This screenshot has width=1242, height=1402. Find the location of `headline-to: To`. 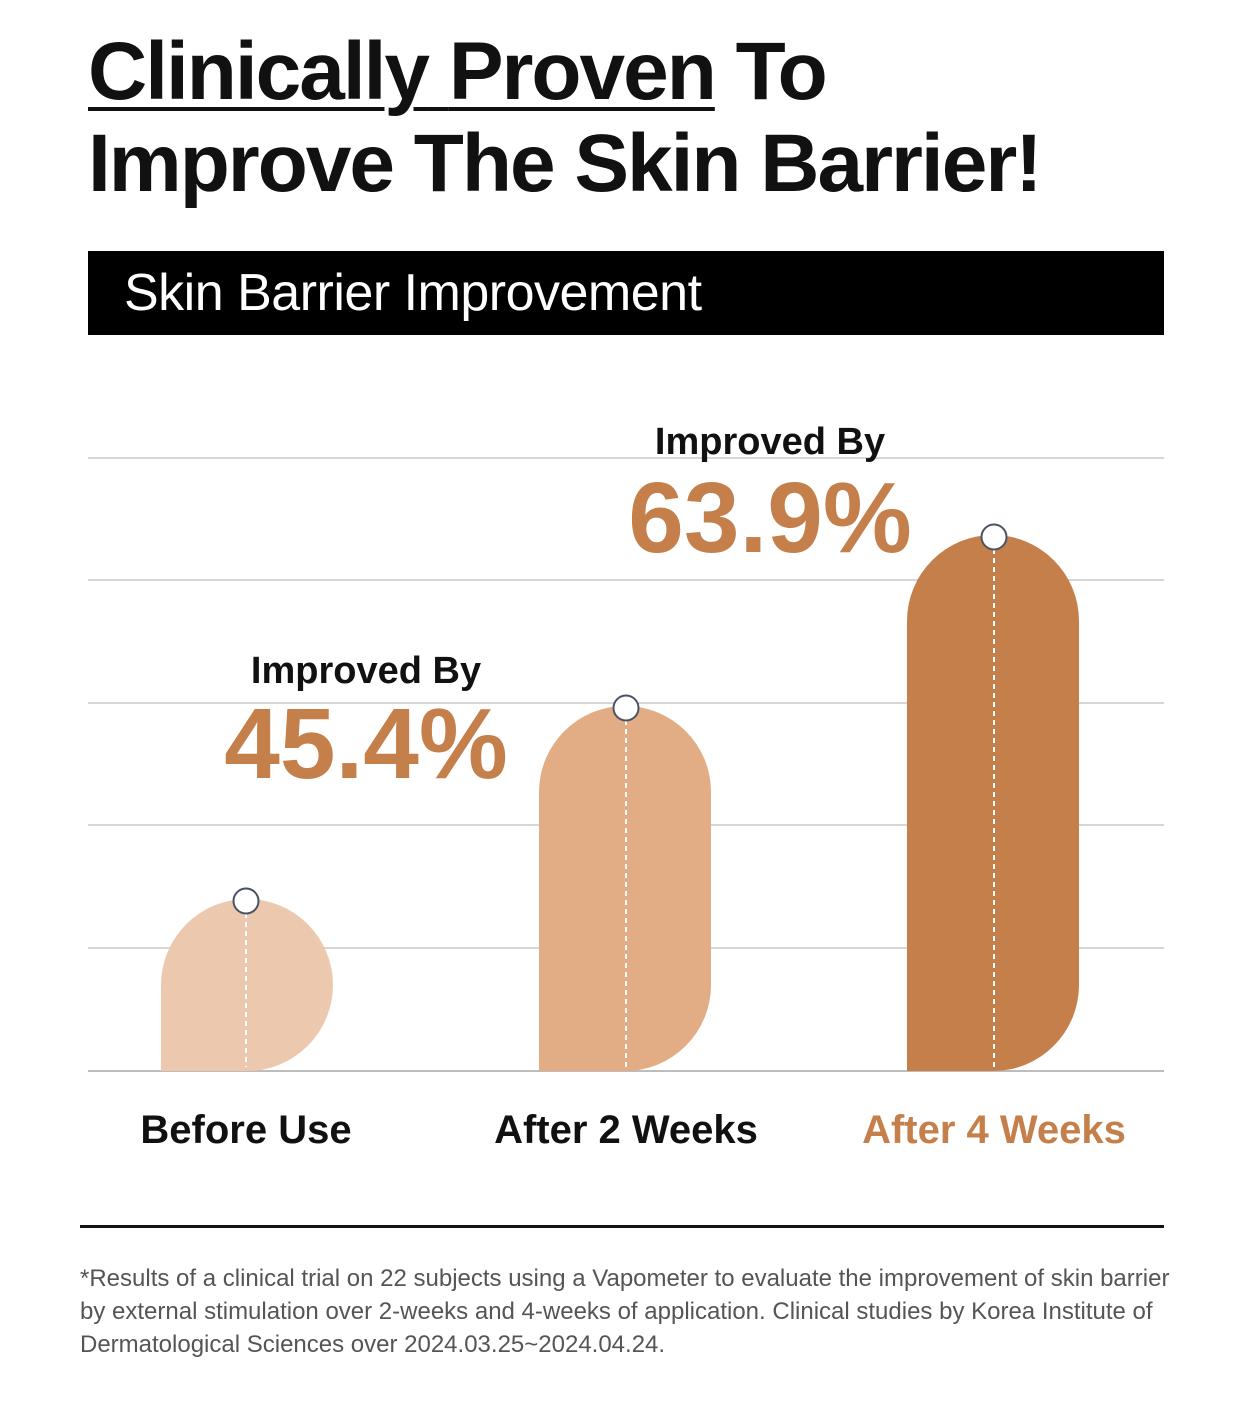

headline-to: To is located at coordinates (781, 71).